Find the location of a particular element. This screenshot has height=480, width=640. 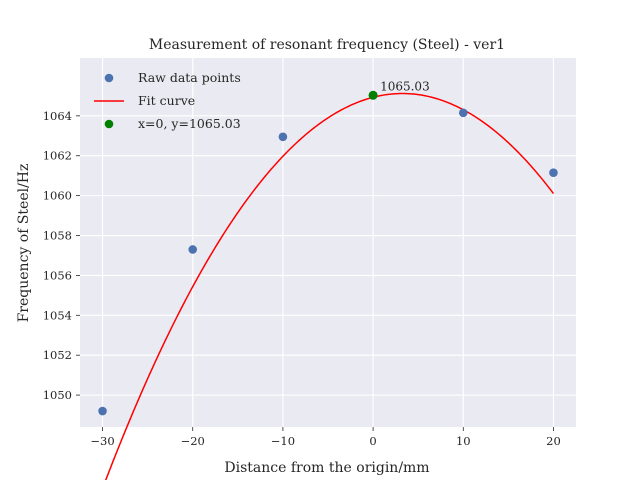

legend-label: x=0, y=1065.03 is located at coordinates (189, 123).